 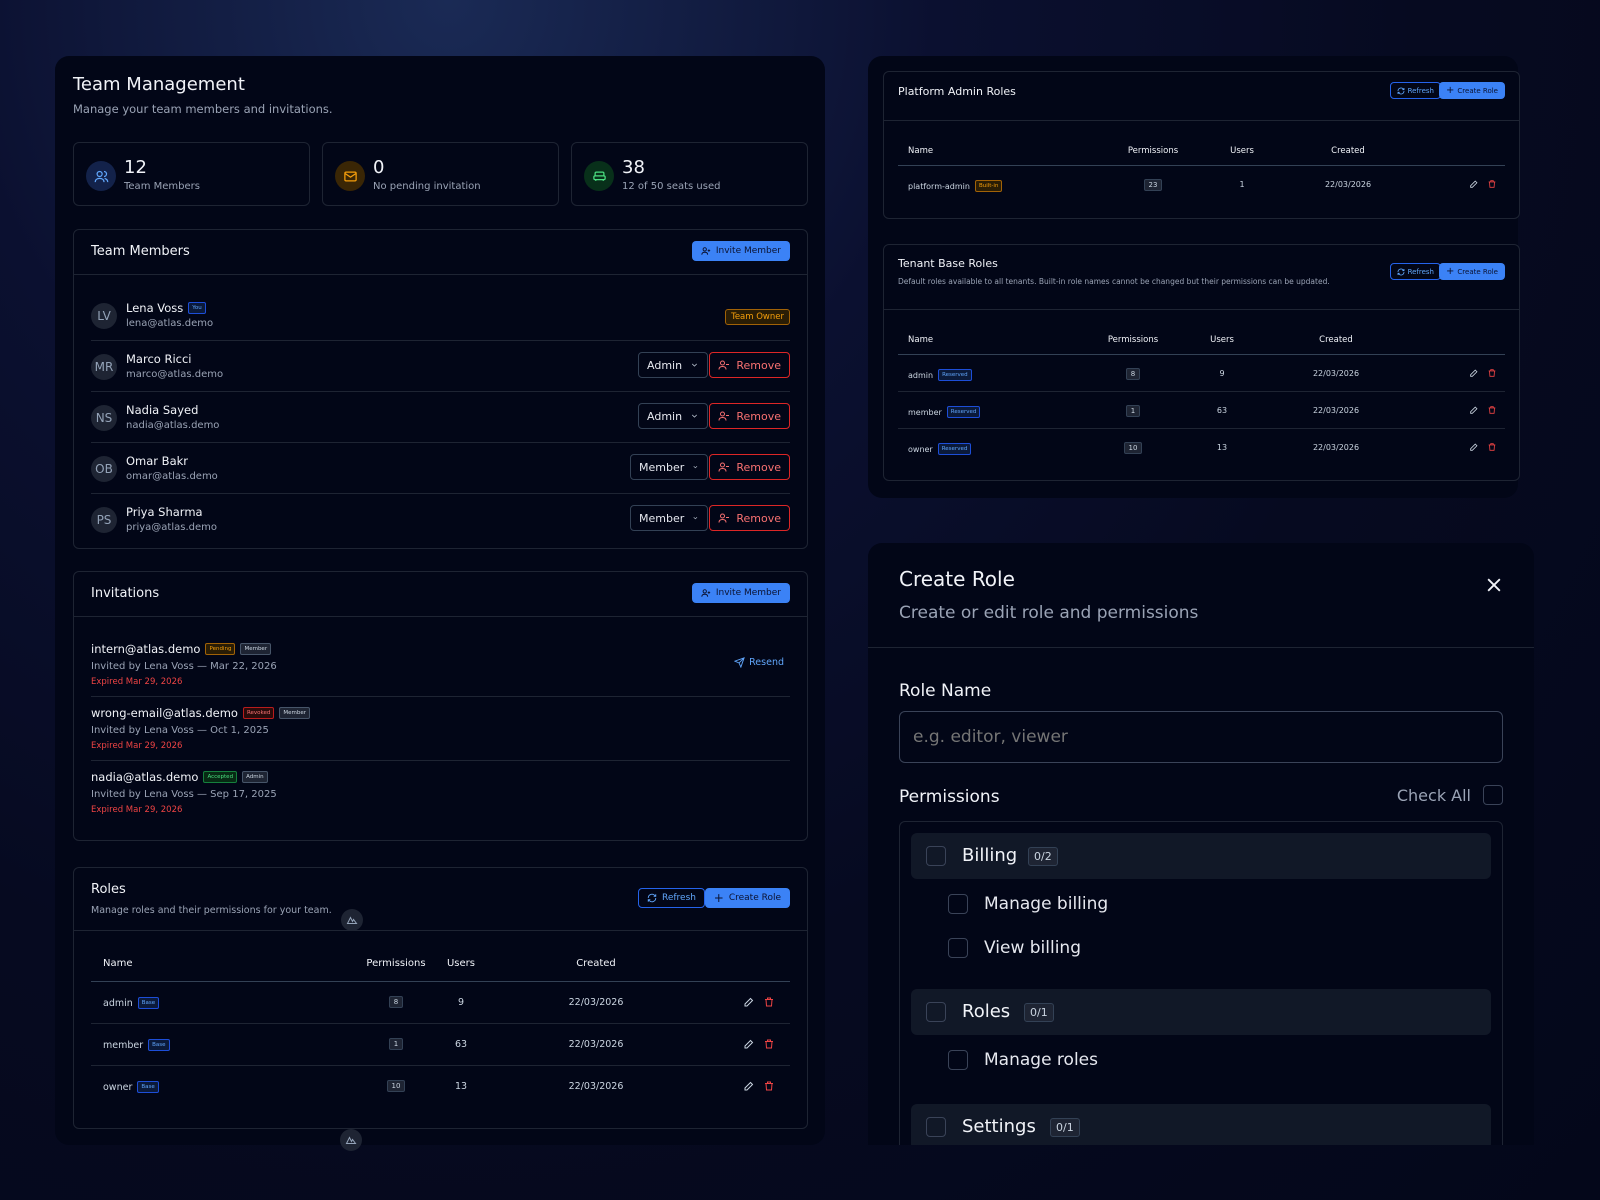 What do you see at coordinates (1493, 795) in the screenshot?
I see `check-all-checkbox` at bounding box center [1493, 795].